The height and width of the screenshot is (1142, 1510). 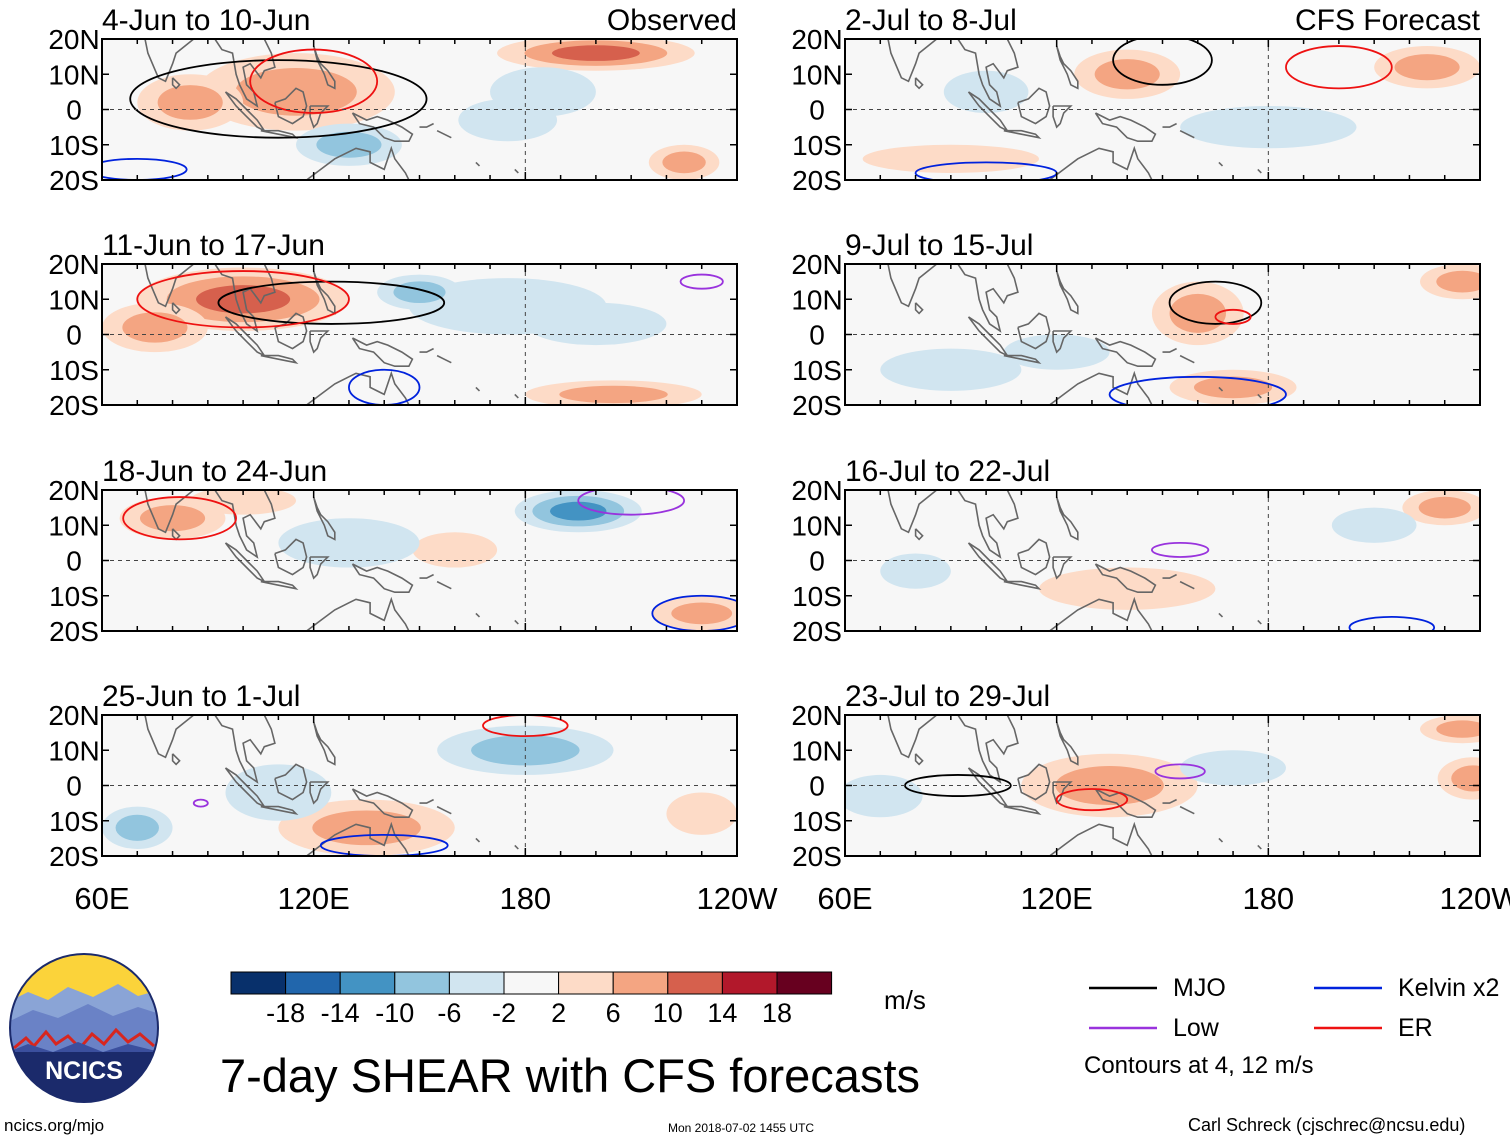 I want to click on panel-period-label: 18-Jun to 24-Jun, so click(x=214, y=471).